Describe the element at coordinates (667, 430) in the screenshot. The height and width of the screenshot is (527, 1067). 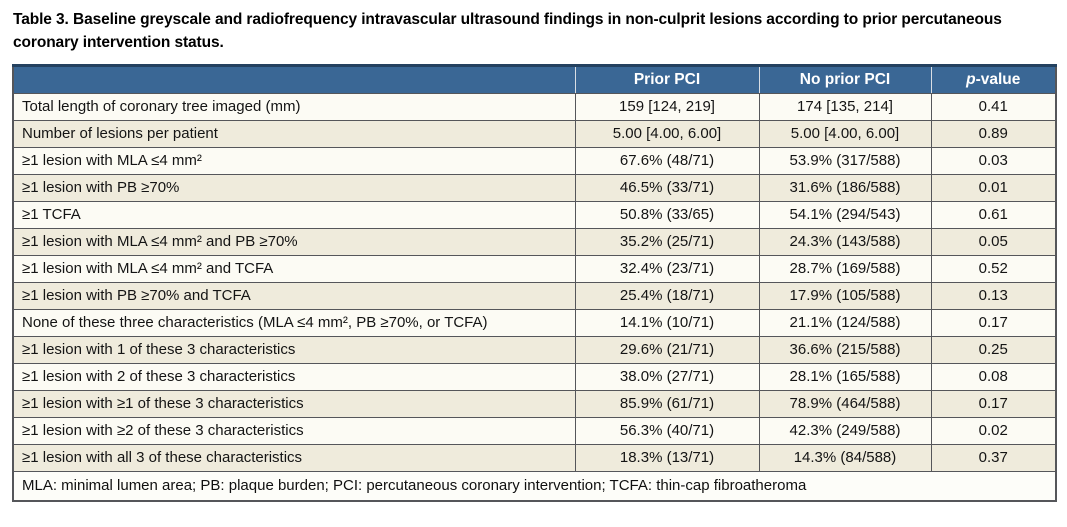
I see `prior-pci-value: 56.3% (40/71)` at that location.